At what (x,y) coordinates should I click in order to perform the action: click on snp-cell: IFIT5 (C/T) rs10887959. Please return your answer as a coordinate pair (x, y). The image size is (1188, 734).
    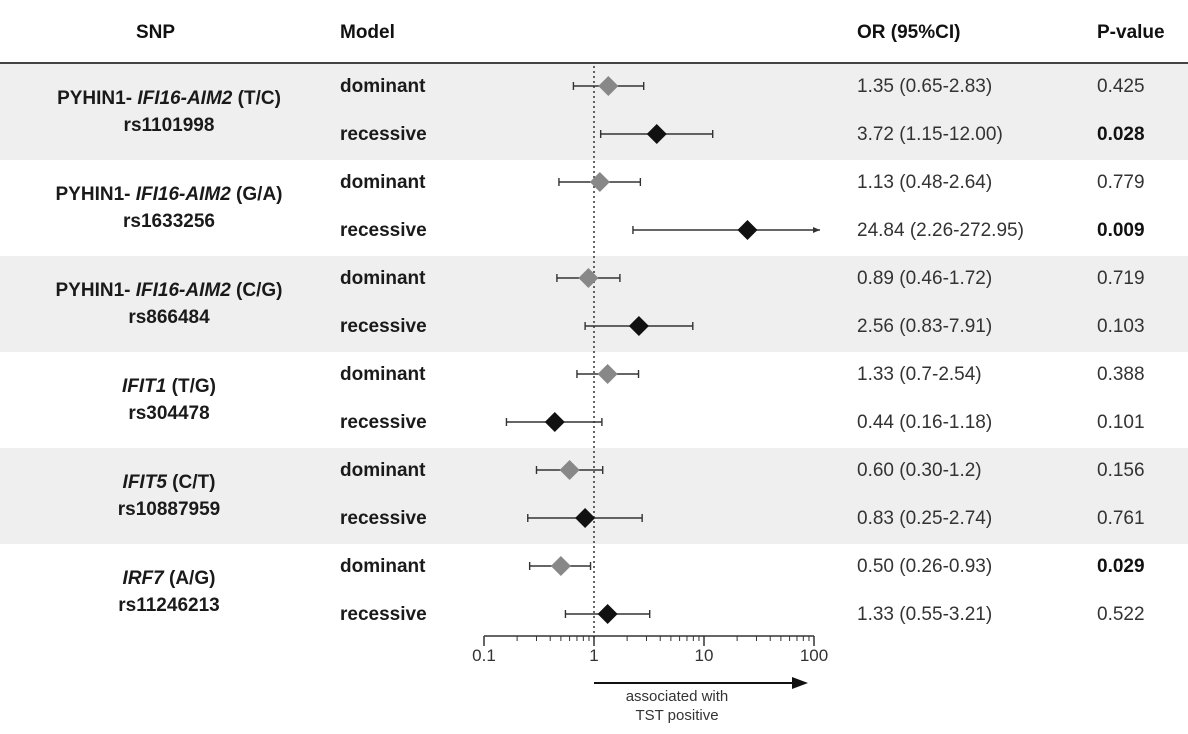
    Looking at the image, I should click on (169, 496).